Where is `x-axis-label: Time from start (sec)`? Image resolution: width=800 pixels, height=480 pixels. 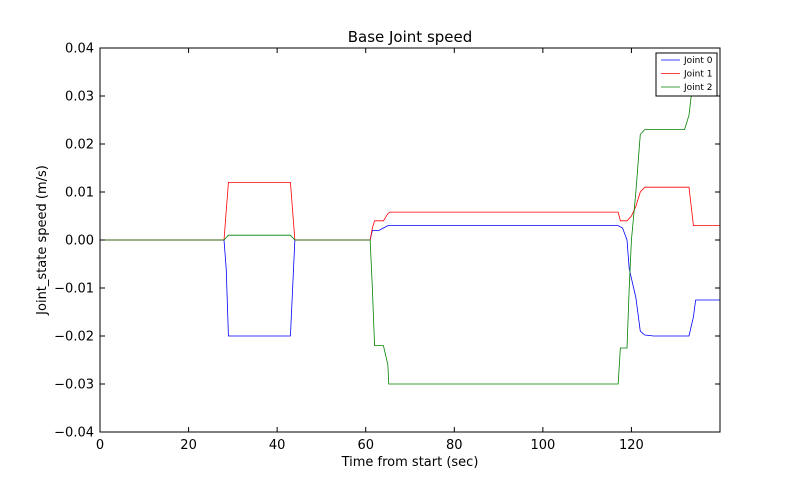
x-axis-label: Time from start (sec) is located at coordinates (410, 462).